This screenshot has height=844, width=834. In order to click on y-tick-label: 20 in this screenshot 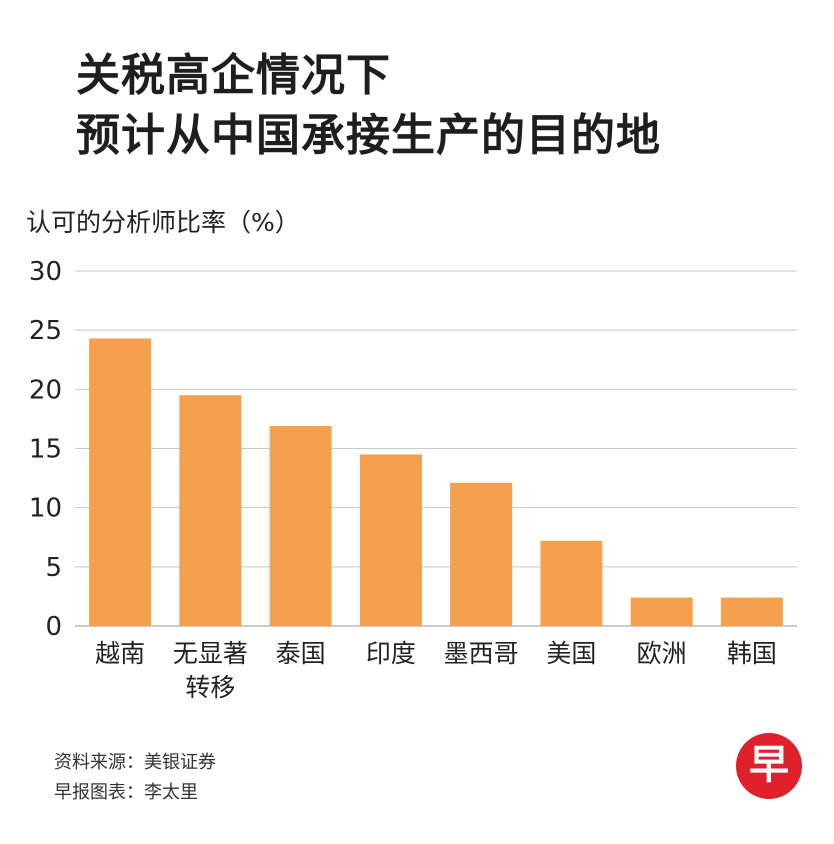, I will do `click(45, 390)`.